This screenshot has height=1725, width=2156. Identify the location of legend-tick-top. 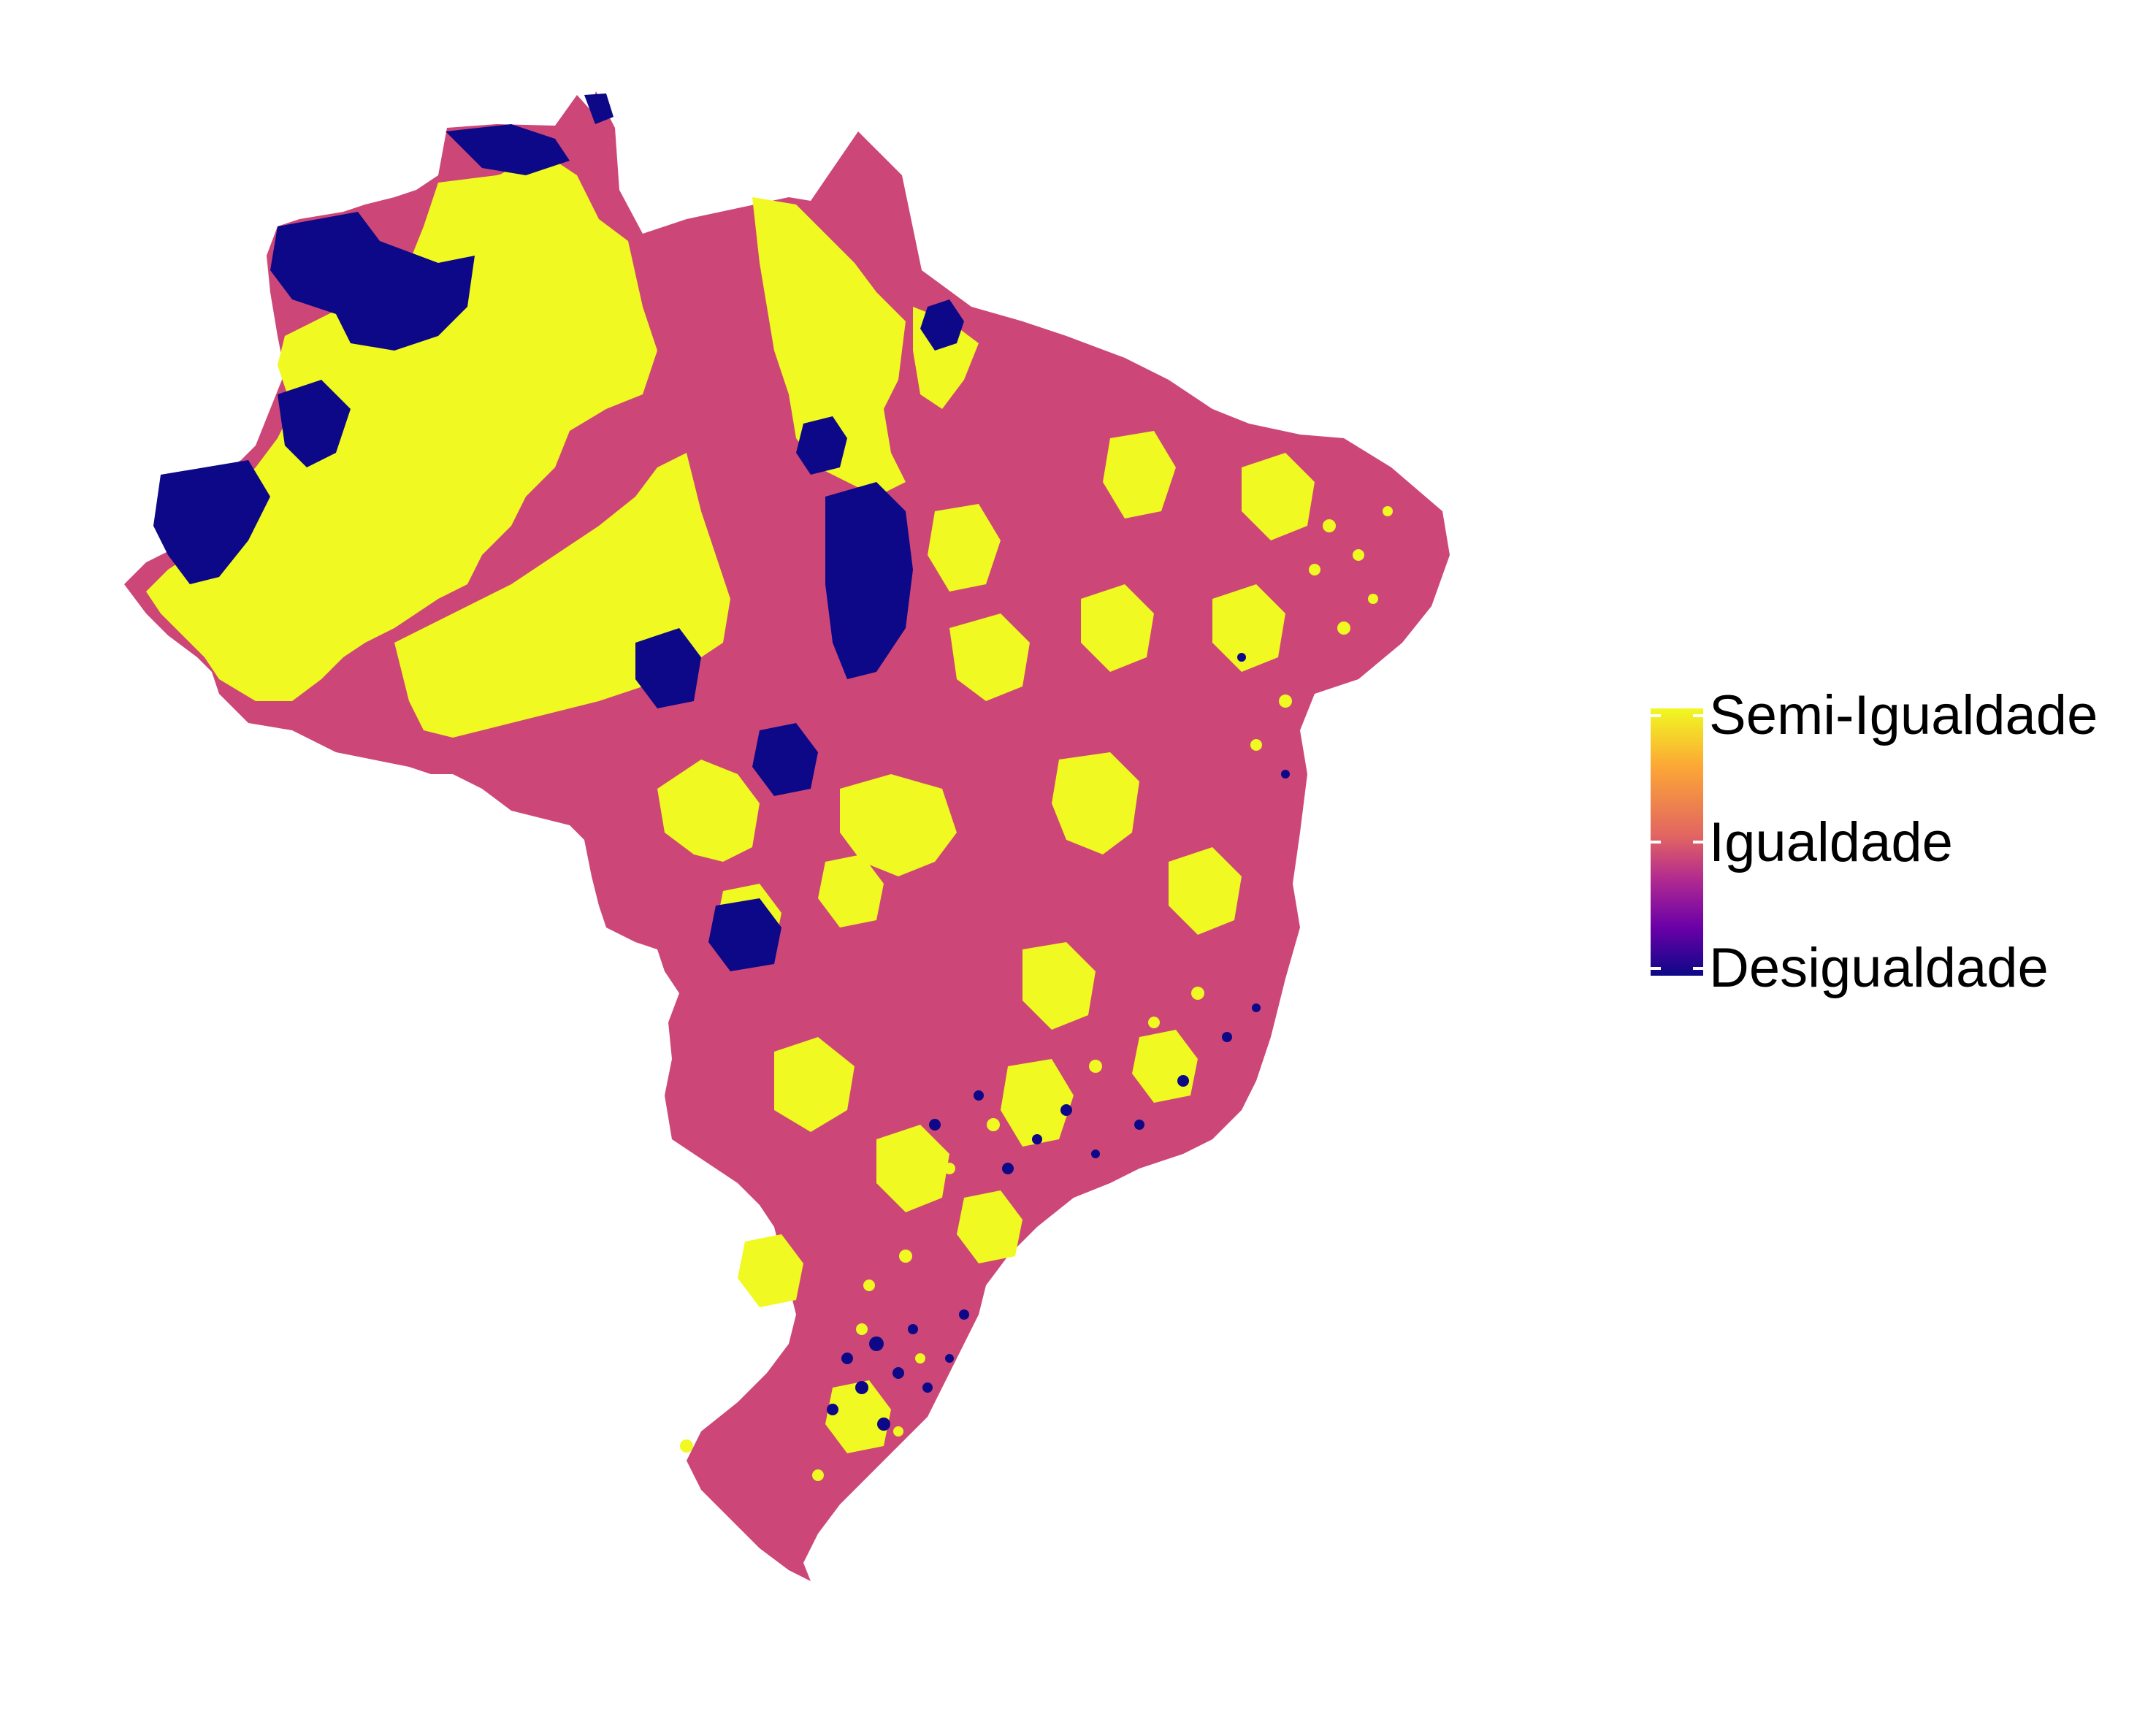
(1656, 715).